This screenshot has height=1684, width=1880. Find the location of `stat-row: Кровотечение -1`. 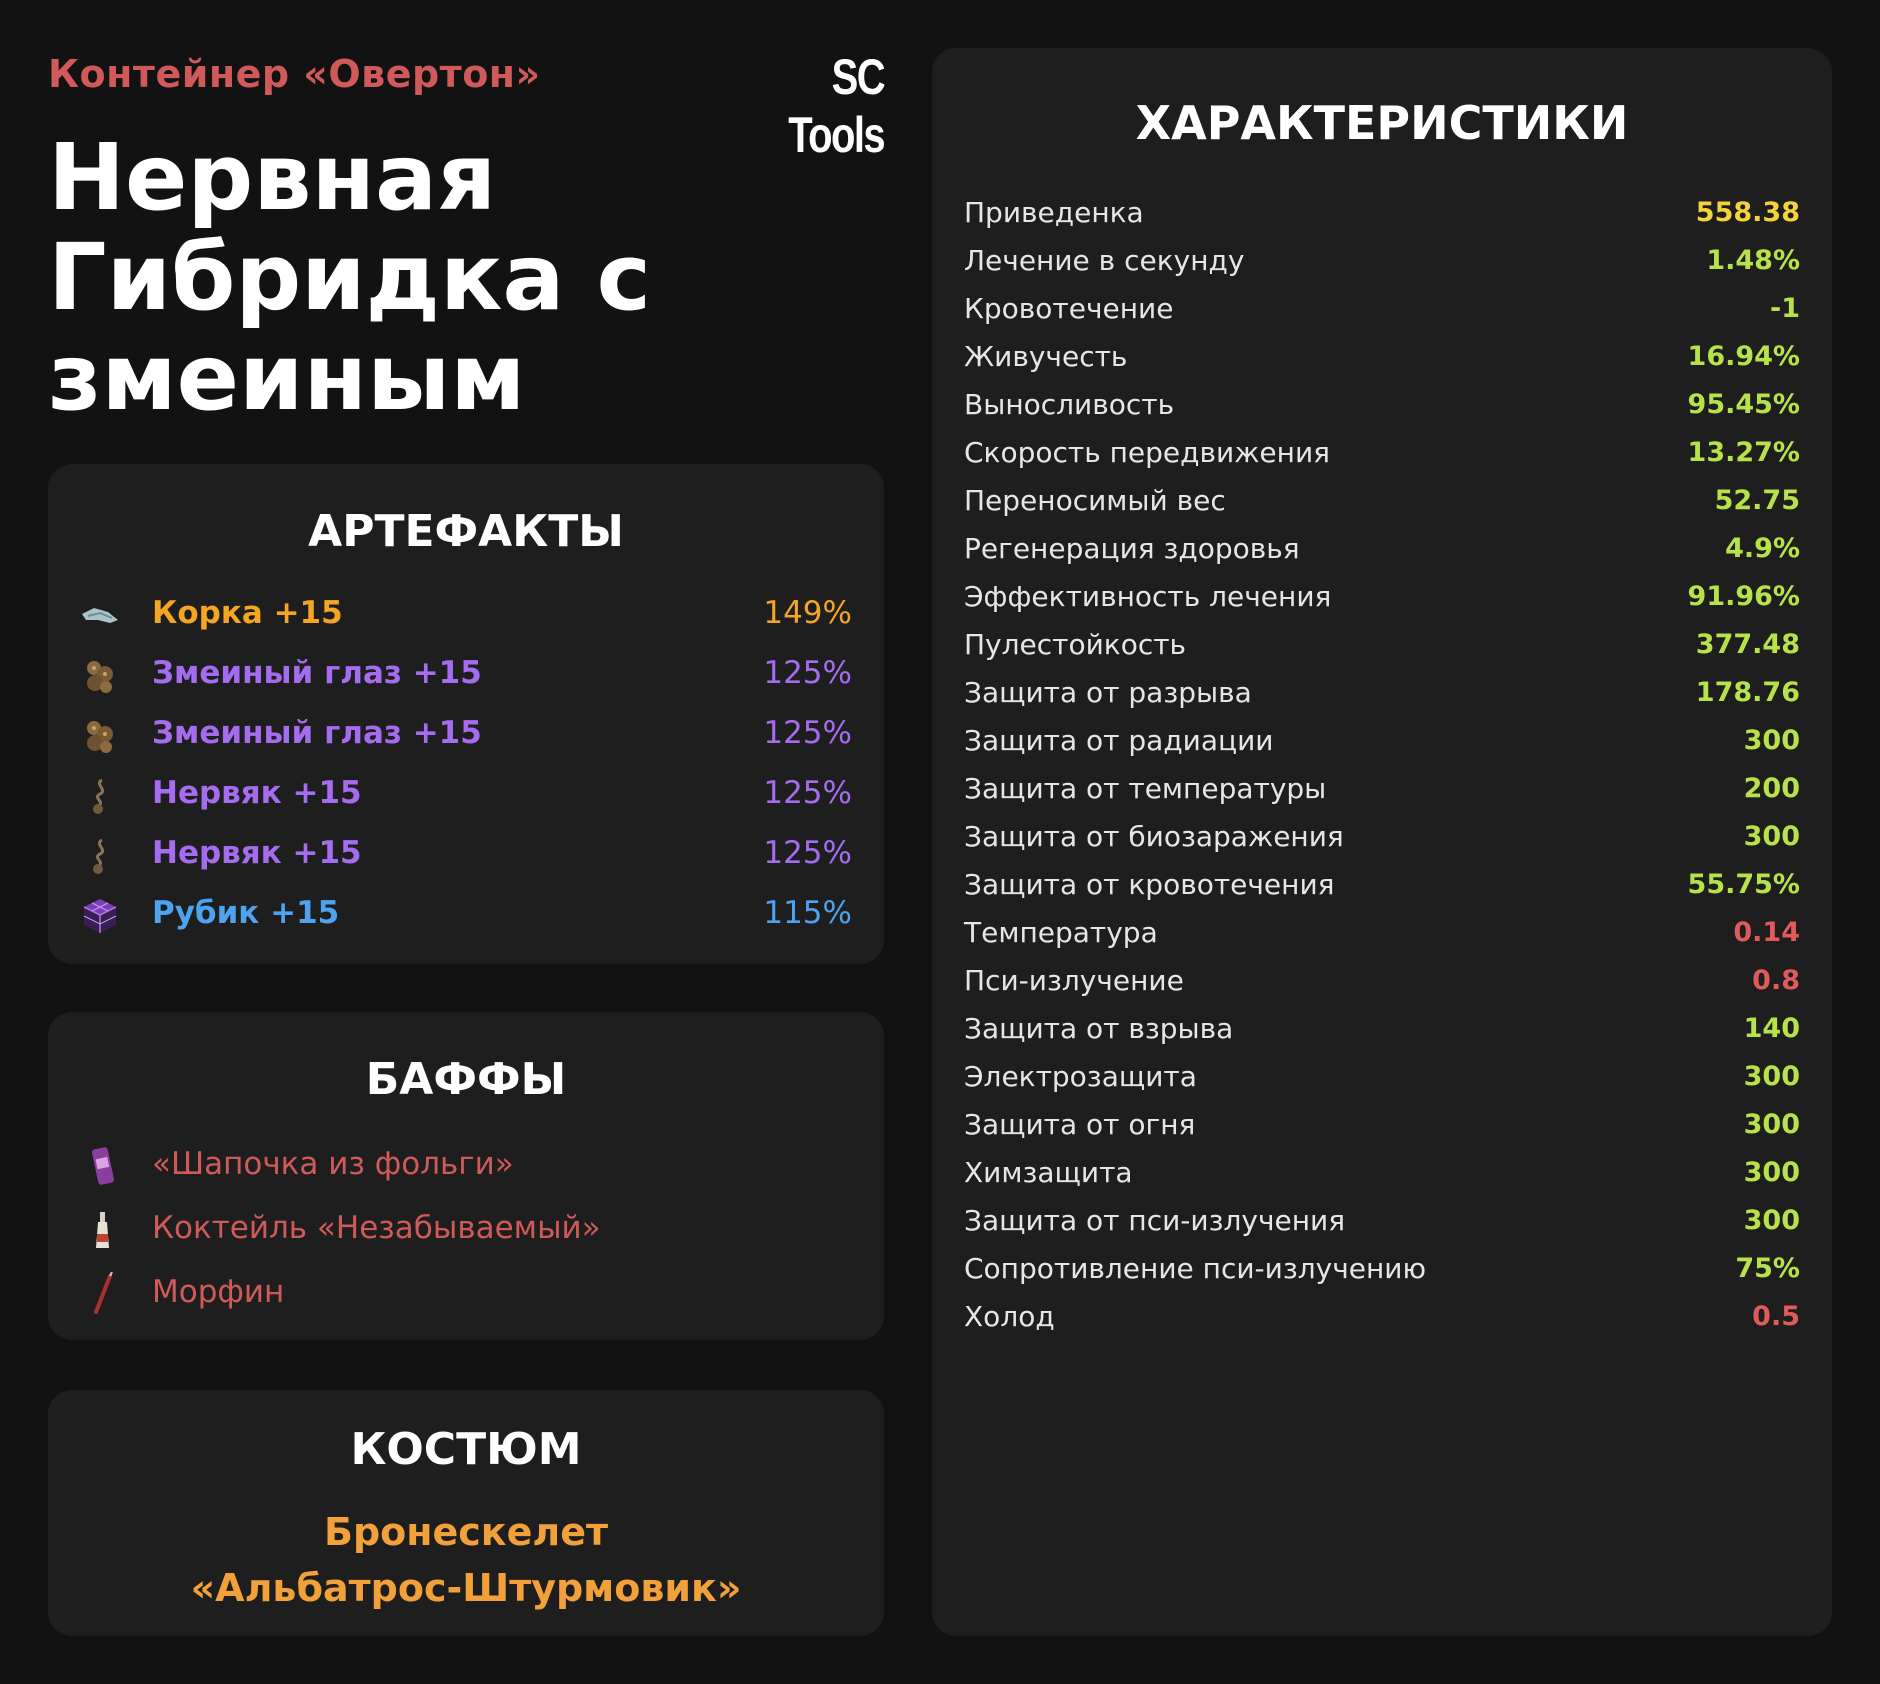

stat-row: Кровотечение -1 is located at coordinates (1382, 308).